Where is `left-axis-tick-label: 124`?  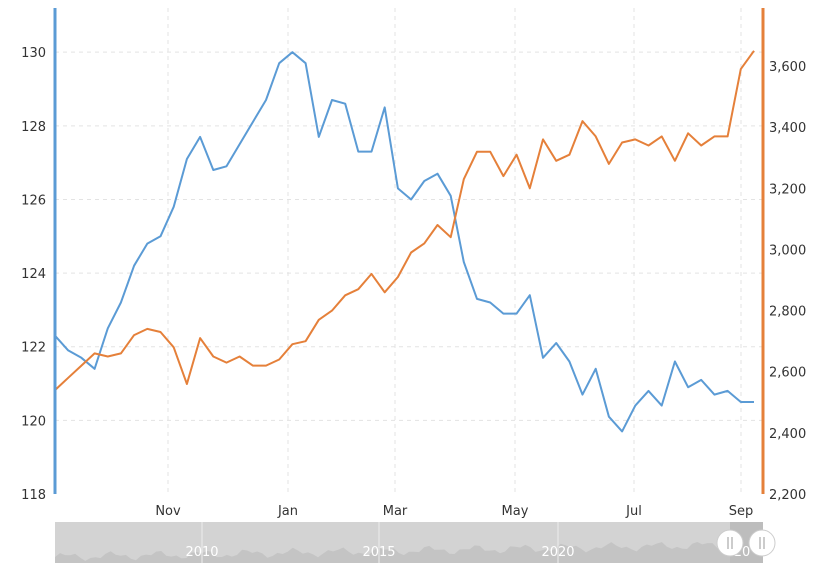 left-axis-tick-label: 124 is located at coordinates (33, 274).